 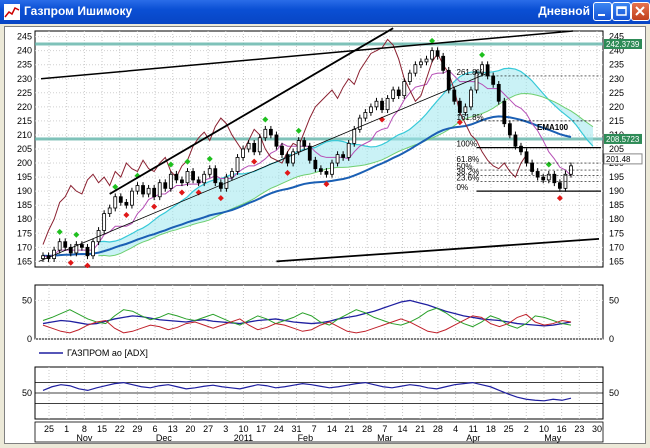 What do you see at coordinates (473, 438) in the screenshot?
I see `x-month-label: Apr` at bounding box center [473, 438].